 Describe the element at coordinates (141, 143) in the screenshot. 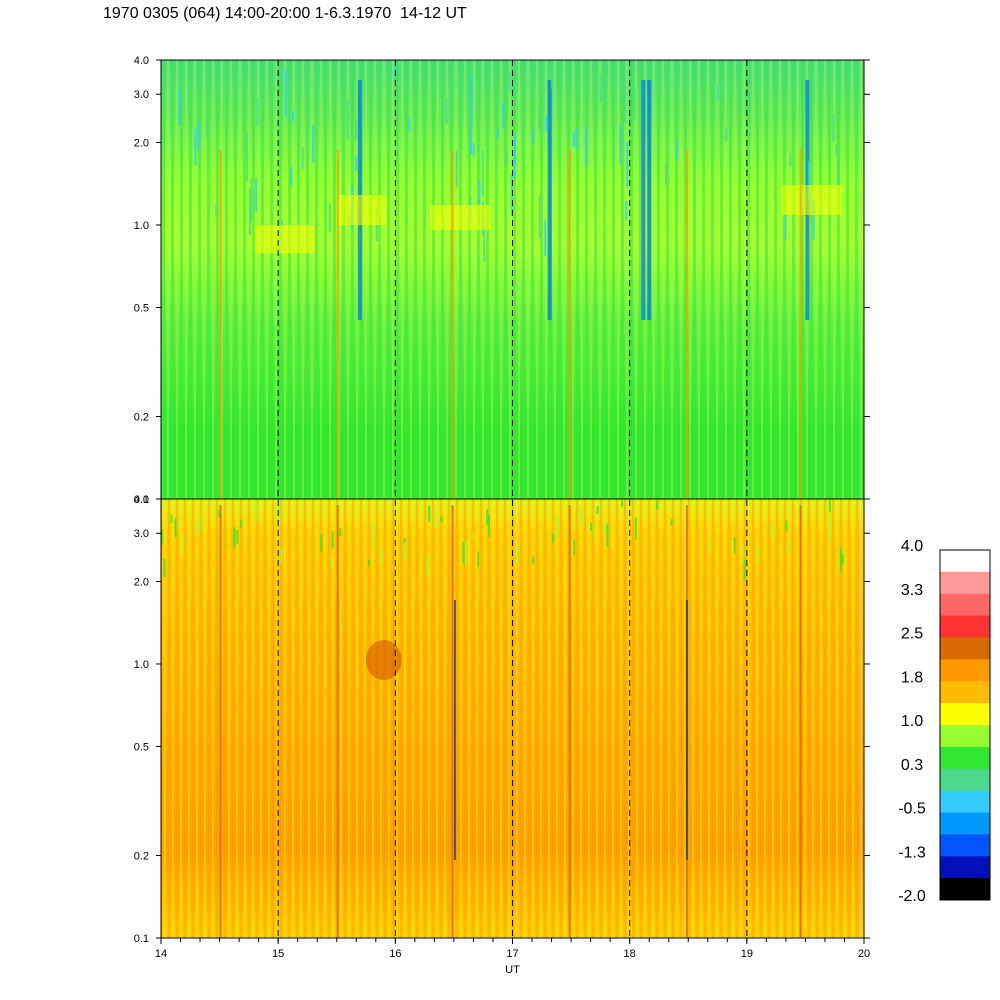

I see `y-tick-label: 2.0` at that location.